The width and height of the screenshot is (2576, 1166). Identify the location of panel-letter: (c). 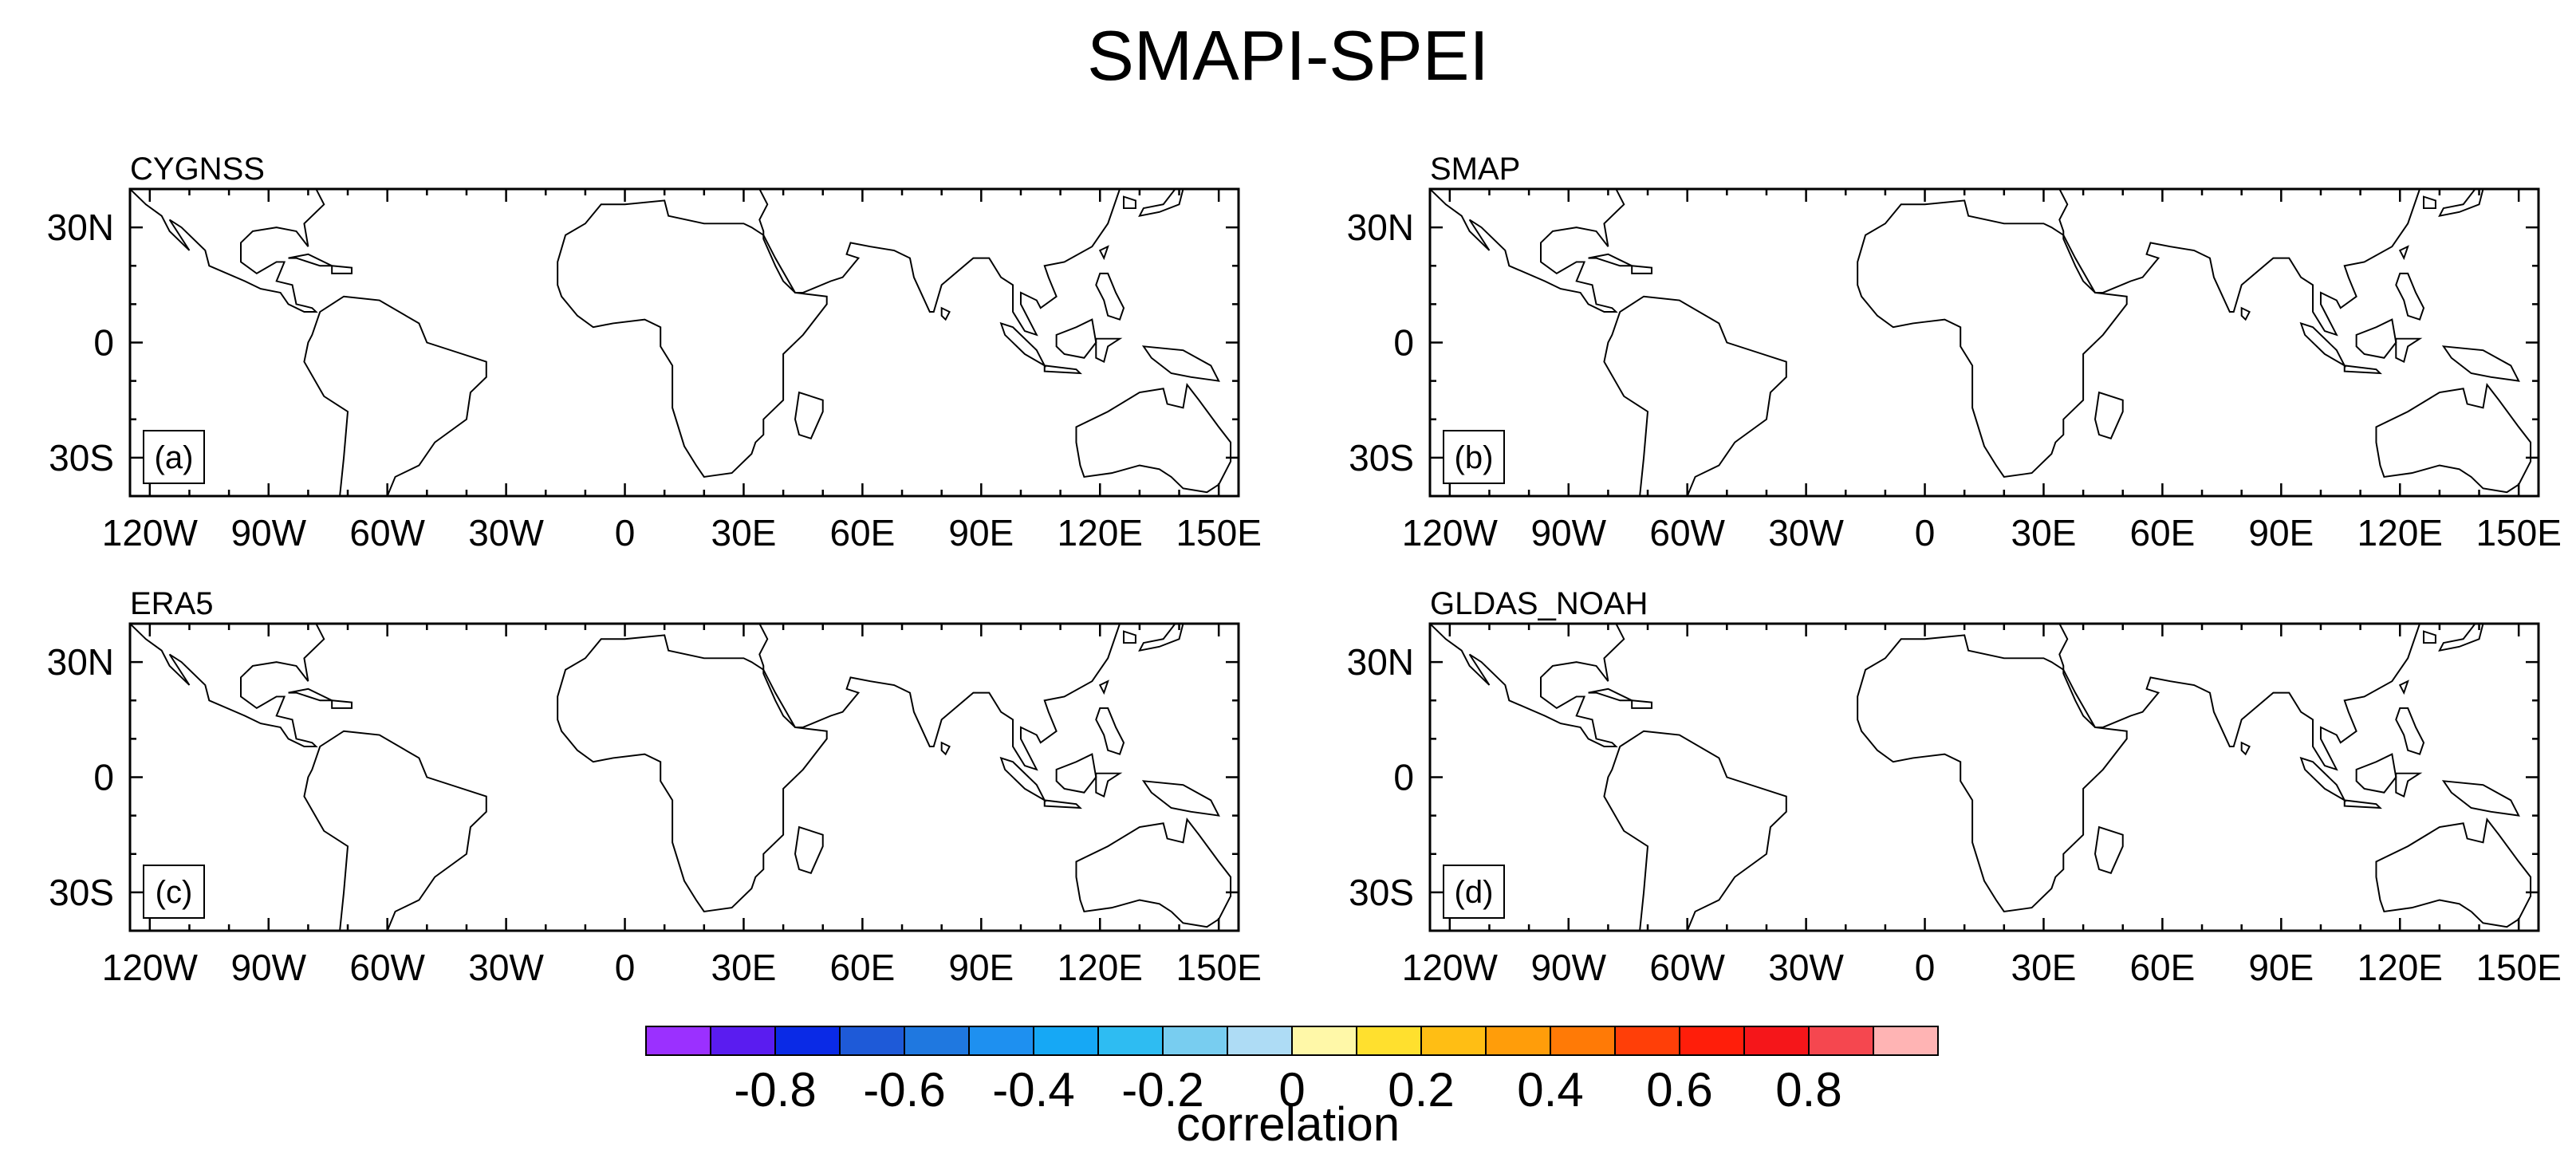
(174, 892).